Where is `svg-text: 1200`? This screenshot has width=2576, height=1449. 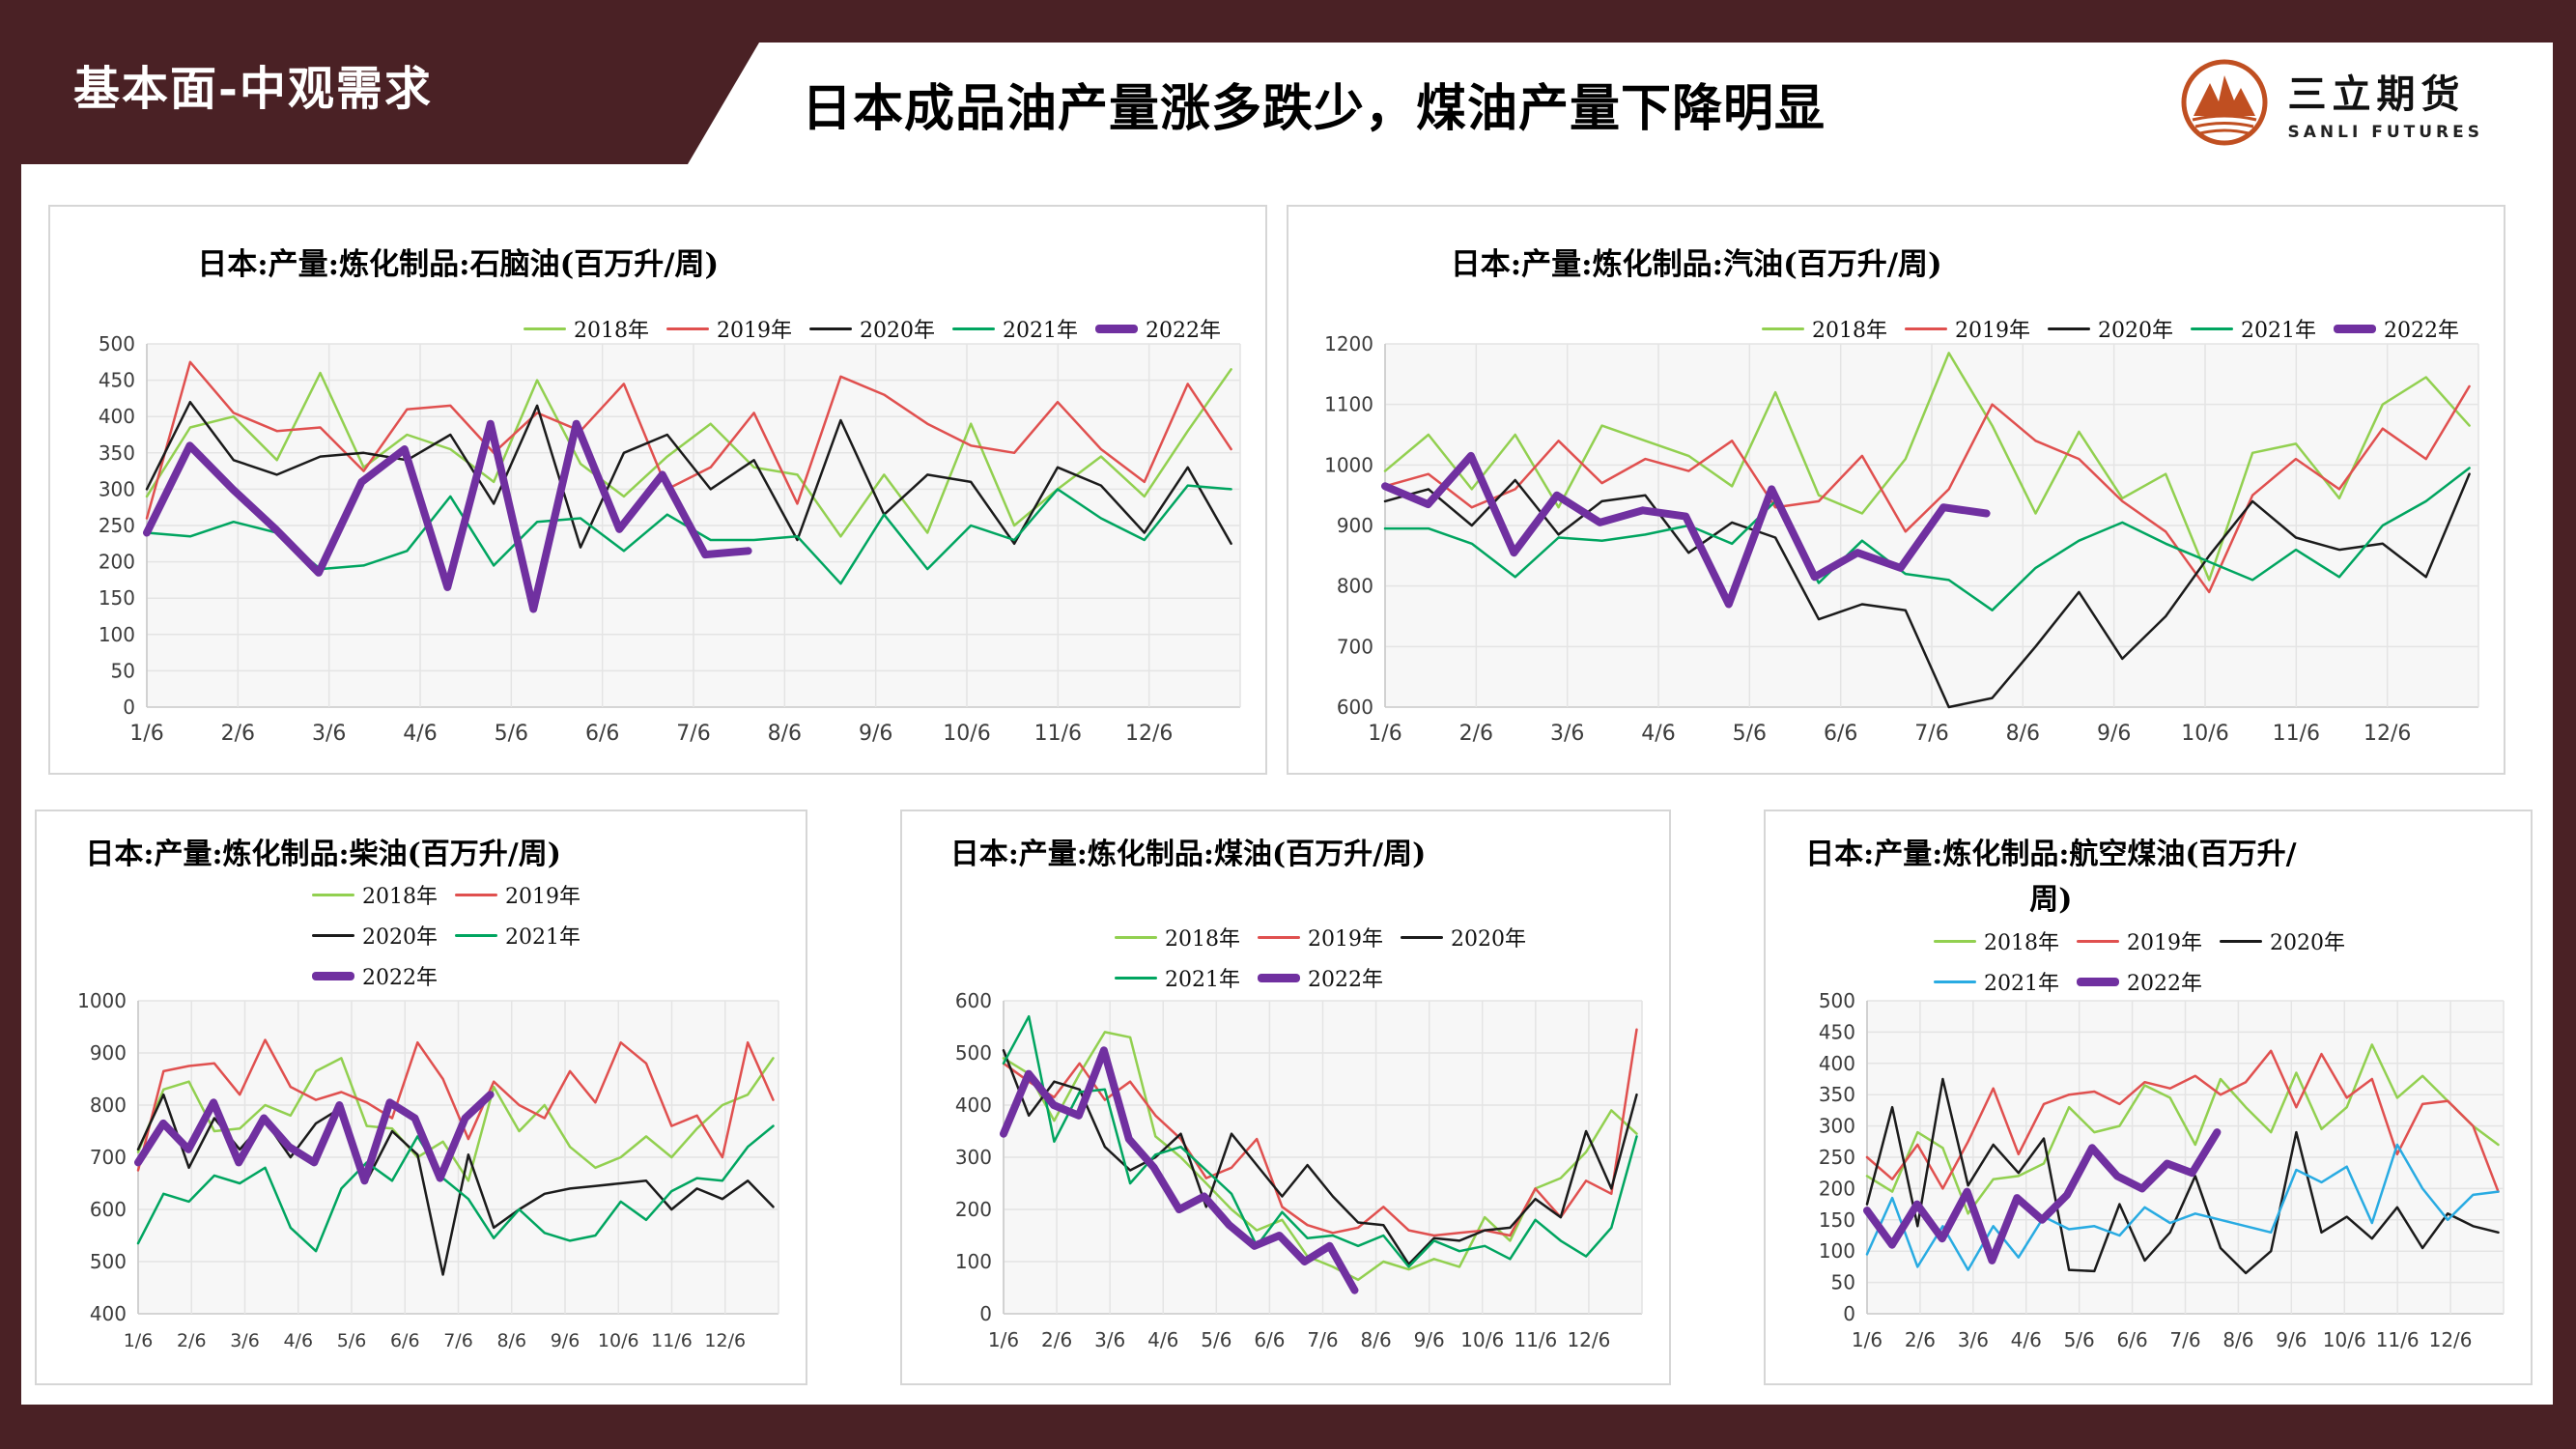 svg-text: 1200 is located at coordinates (1348, 343).